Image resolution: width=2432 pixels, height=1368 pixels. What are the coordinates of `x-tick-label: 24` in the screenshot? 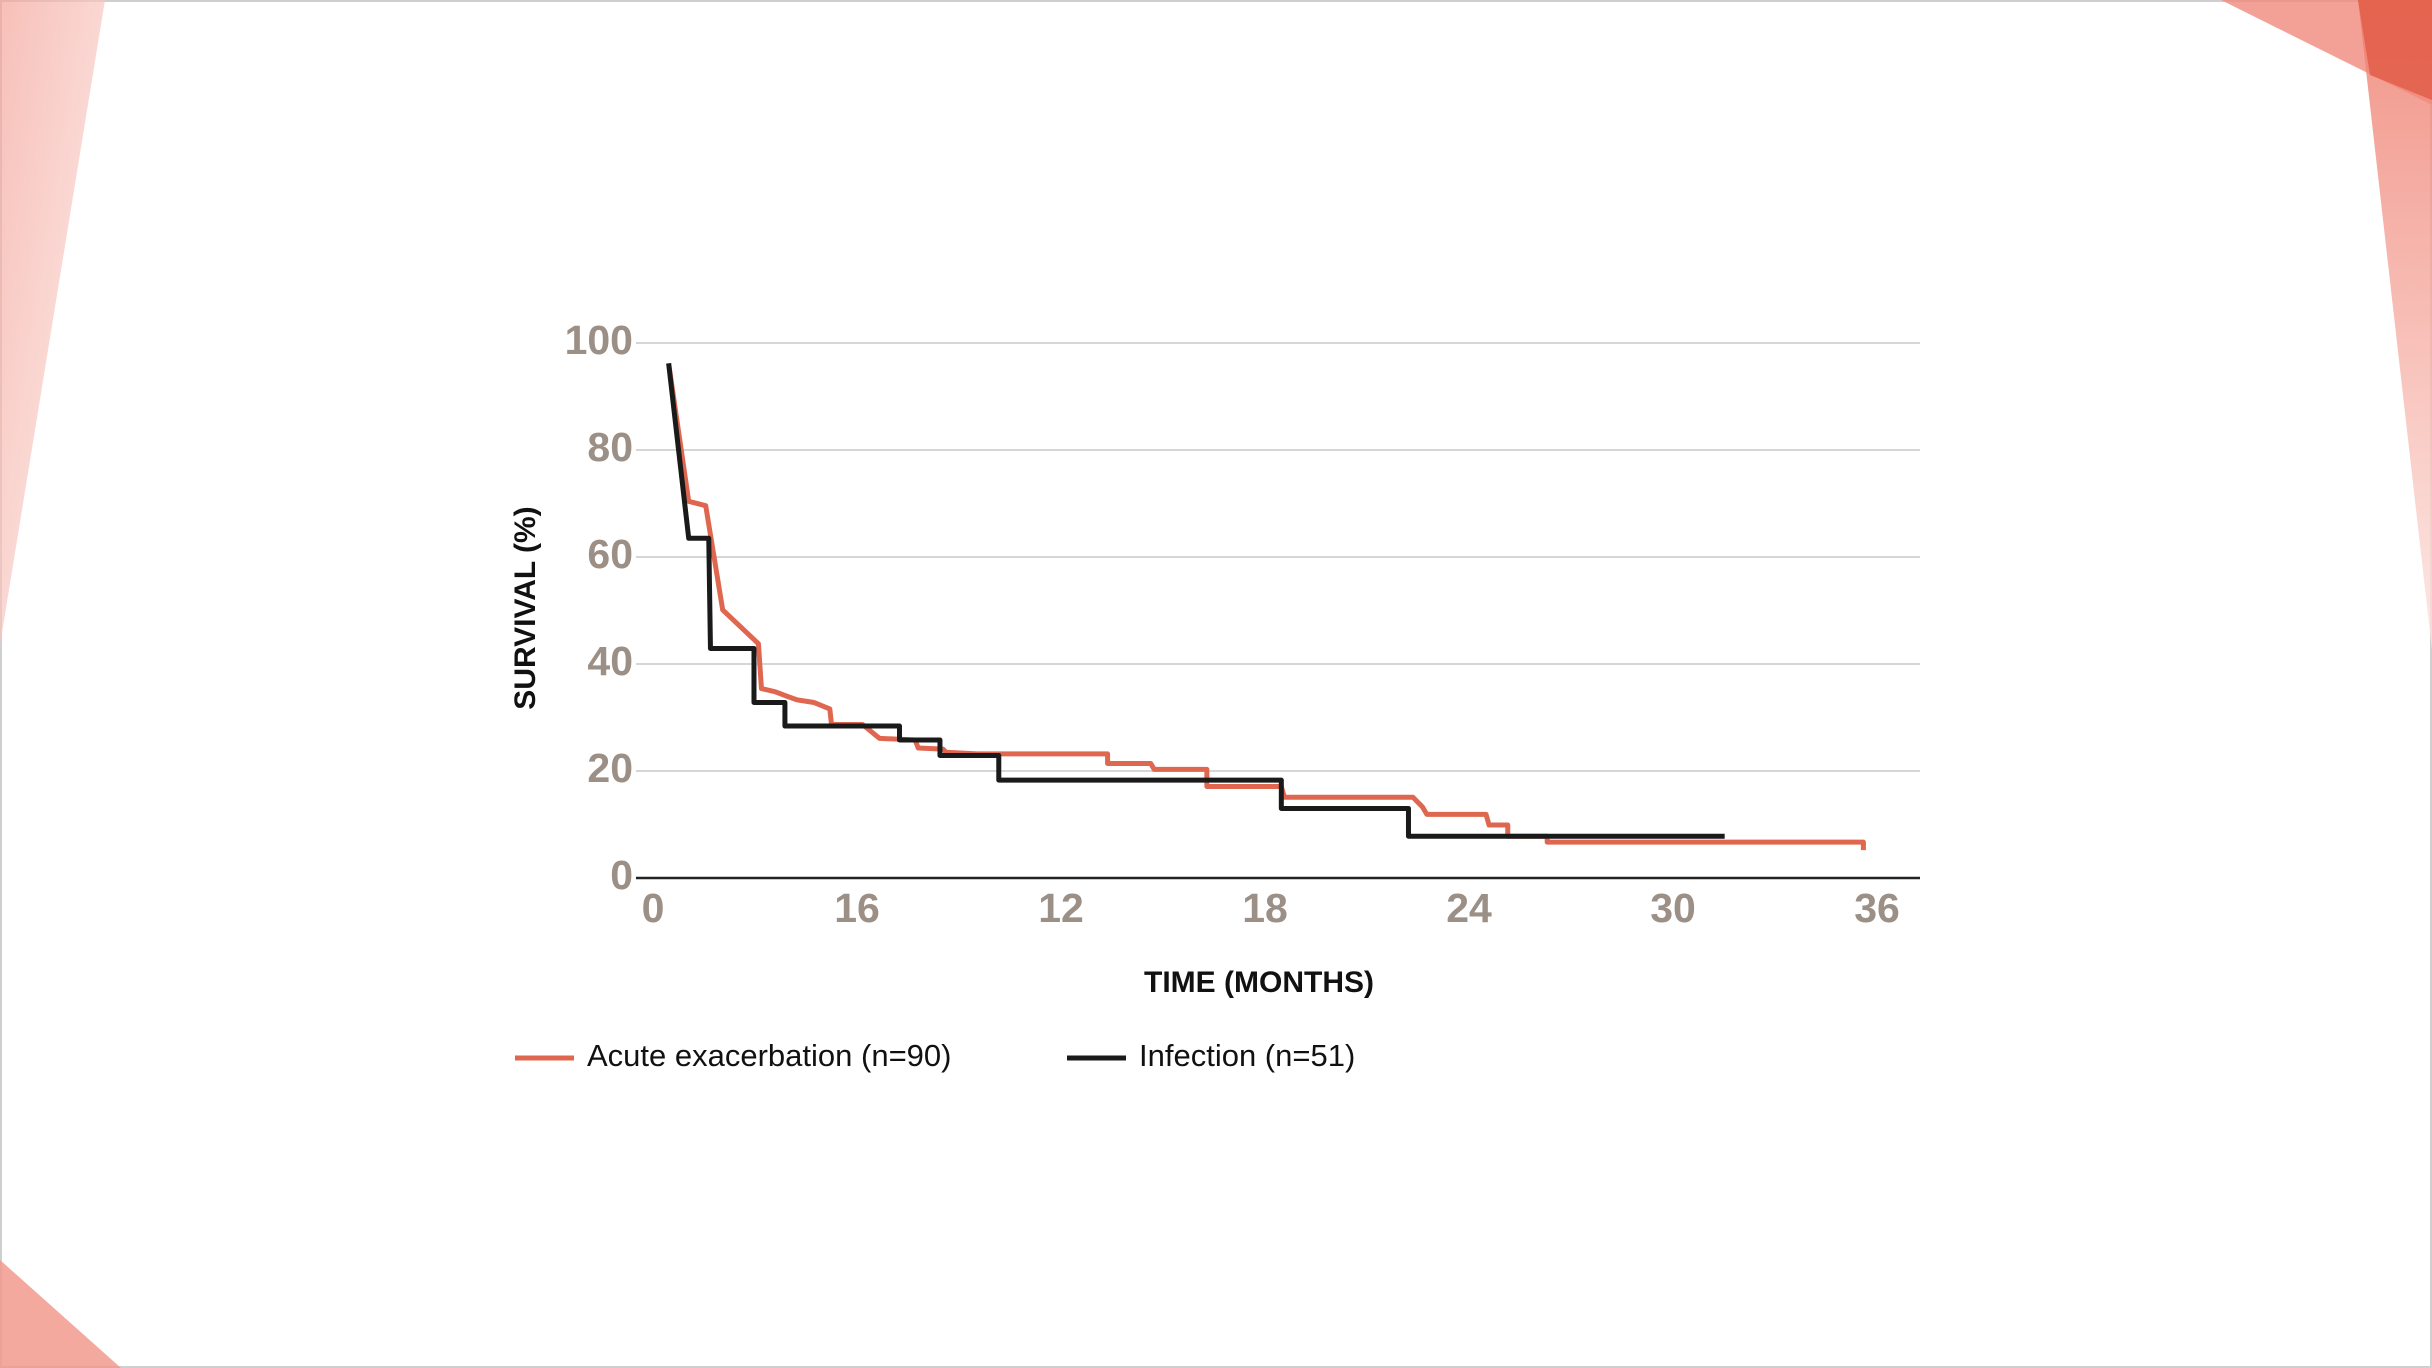 It's located at (1469, 908).